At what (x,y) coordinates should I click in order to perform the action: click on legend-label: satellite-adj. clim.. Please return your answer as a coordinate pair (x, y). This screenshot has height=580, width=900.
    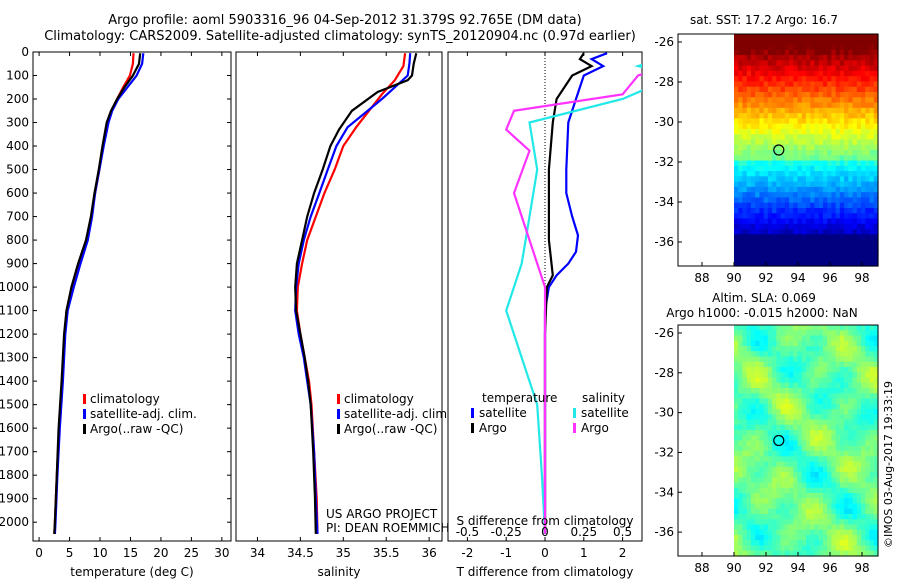
    Looking at the image, I should click on (143, 414).